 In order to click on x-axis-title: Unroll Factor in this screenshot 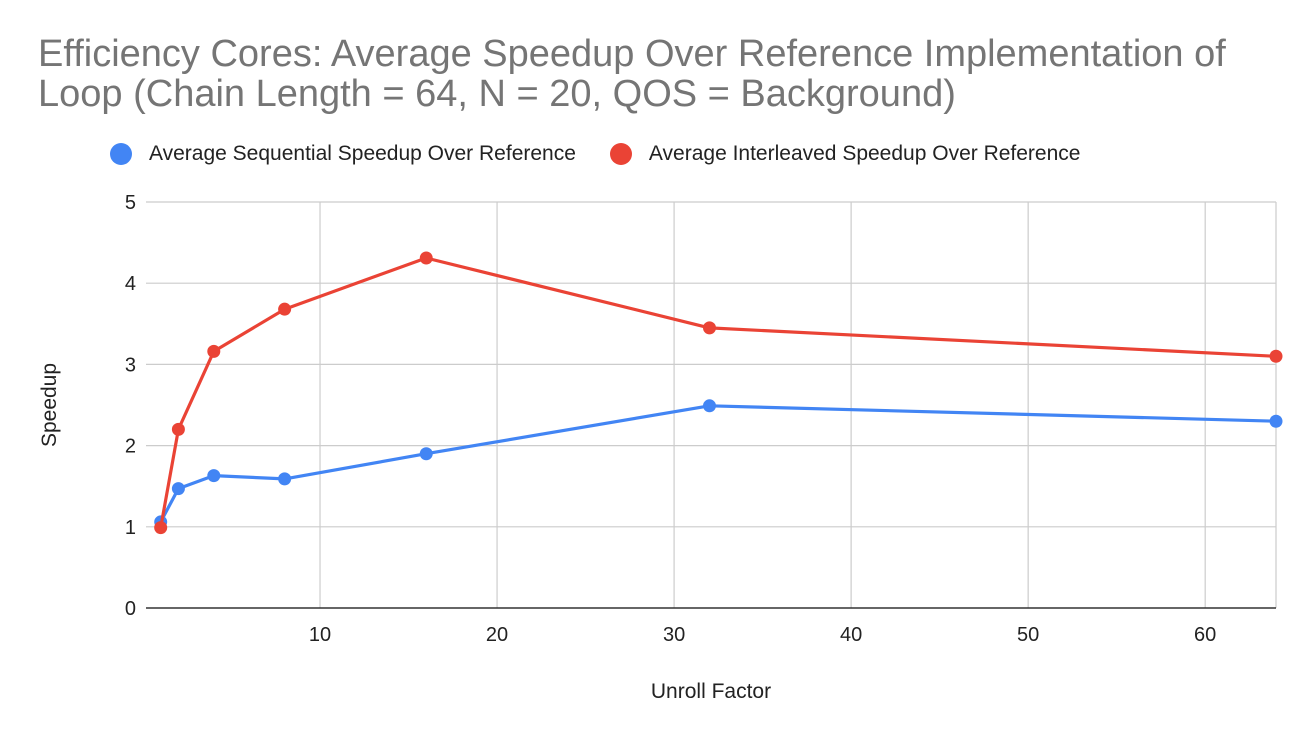, I will do `click(711, 691)`.